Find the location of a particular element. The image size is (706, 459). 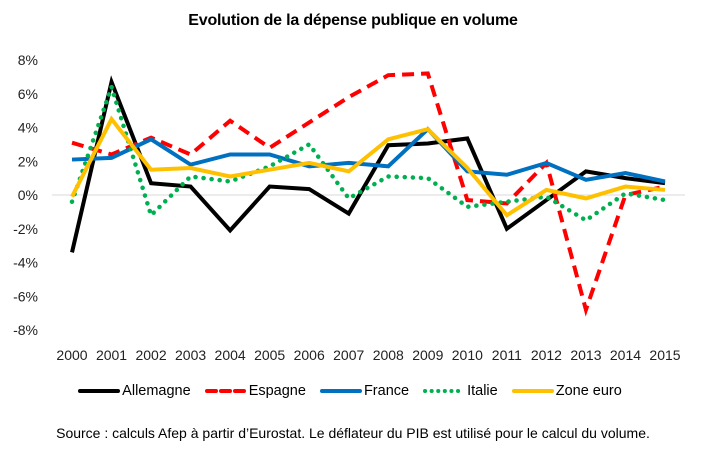

y-tick-label: 0% is located at coordinates (28, 195).